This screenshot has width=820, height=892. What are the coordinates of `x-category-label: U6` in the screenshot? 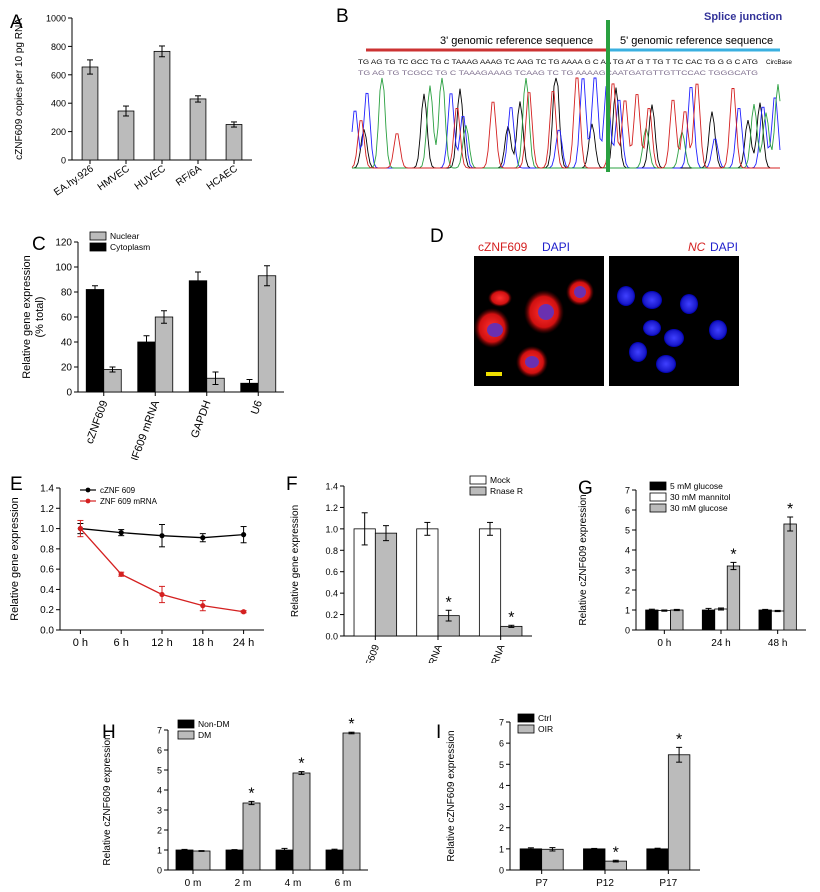 It's located at (257, 407).